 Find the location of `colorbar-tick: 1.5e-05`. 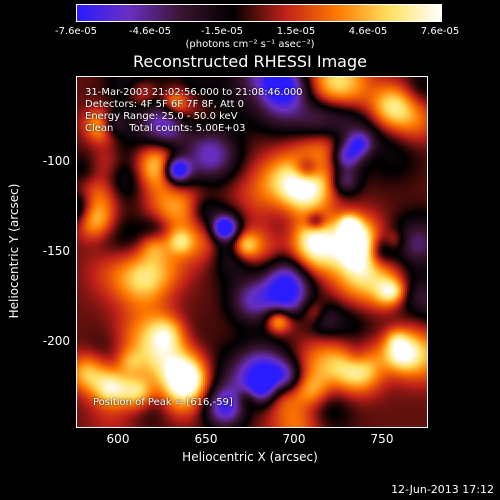

colorbar-tick: 1.5e-05 is located at coordinates (296, 31).